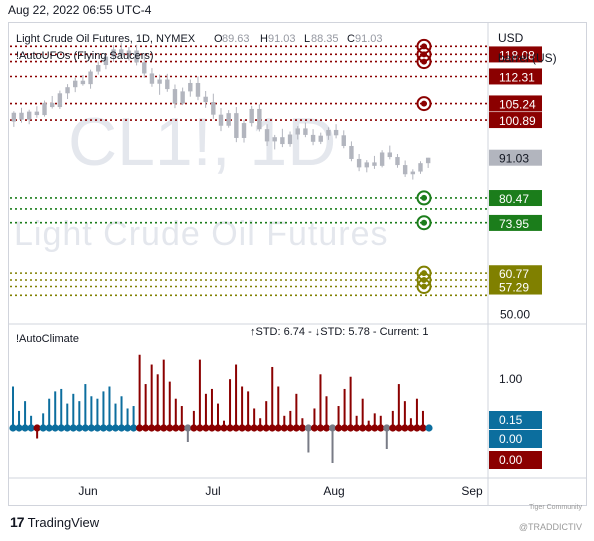  What do you see at coordinates (218, 39) in the screenshot?
I see `ohlc-o-label: O` at bounding box center [218, 39].